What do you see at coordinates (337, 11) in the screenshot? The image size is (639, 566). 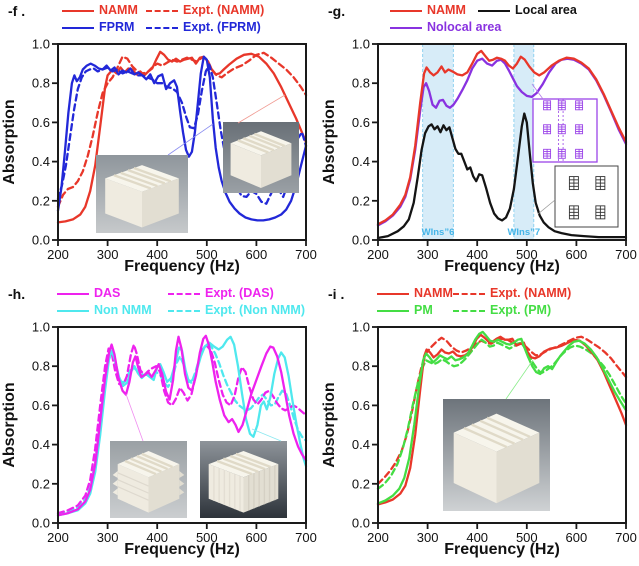 I see `panel-label: -g.` at bounding box center [337, 11].